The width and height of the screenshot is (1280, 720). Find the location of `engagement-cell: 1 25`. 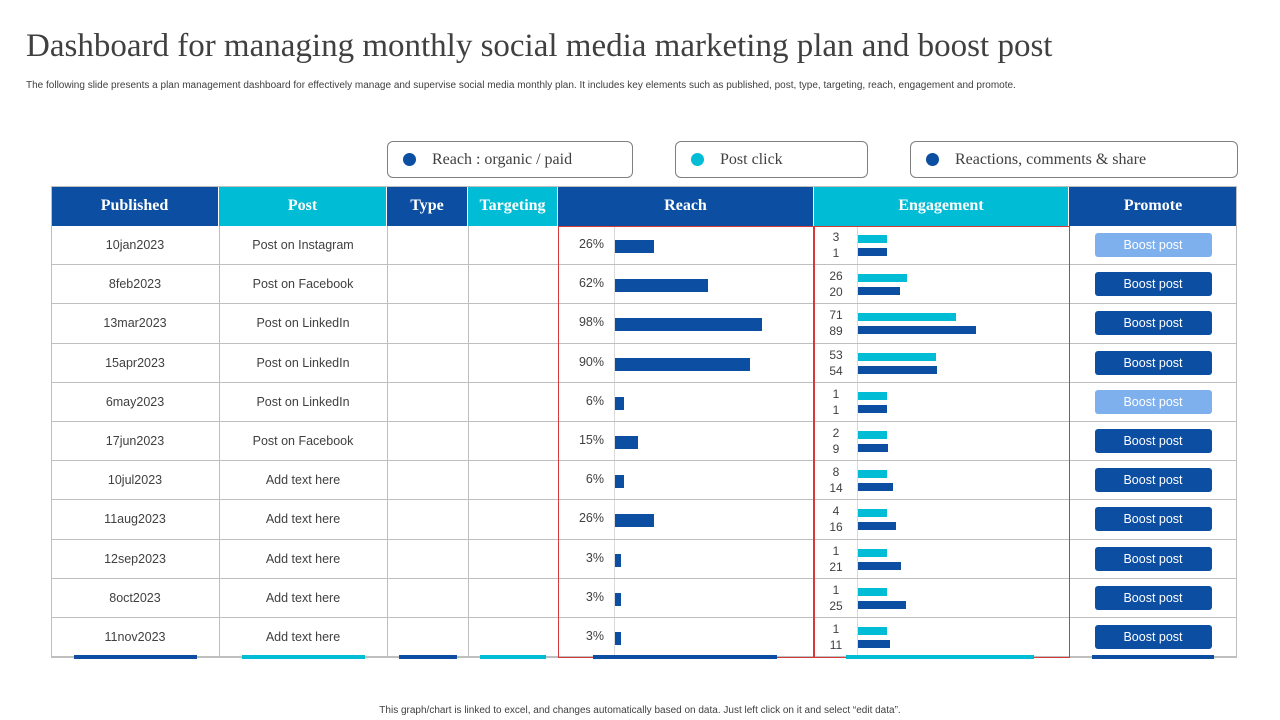

engagement-cell: 1 25 is located at coordinates (941, 597).